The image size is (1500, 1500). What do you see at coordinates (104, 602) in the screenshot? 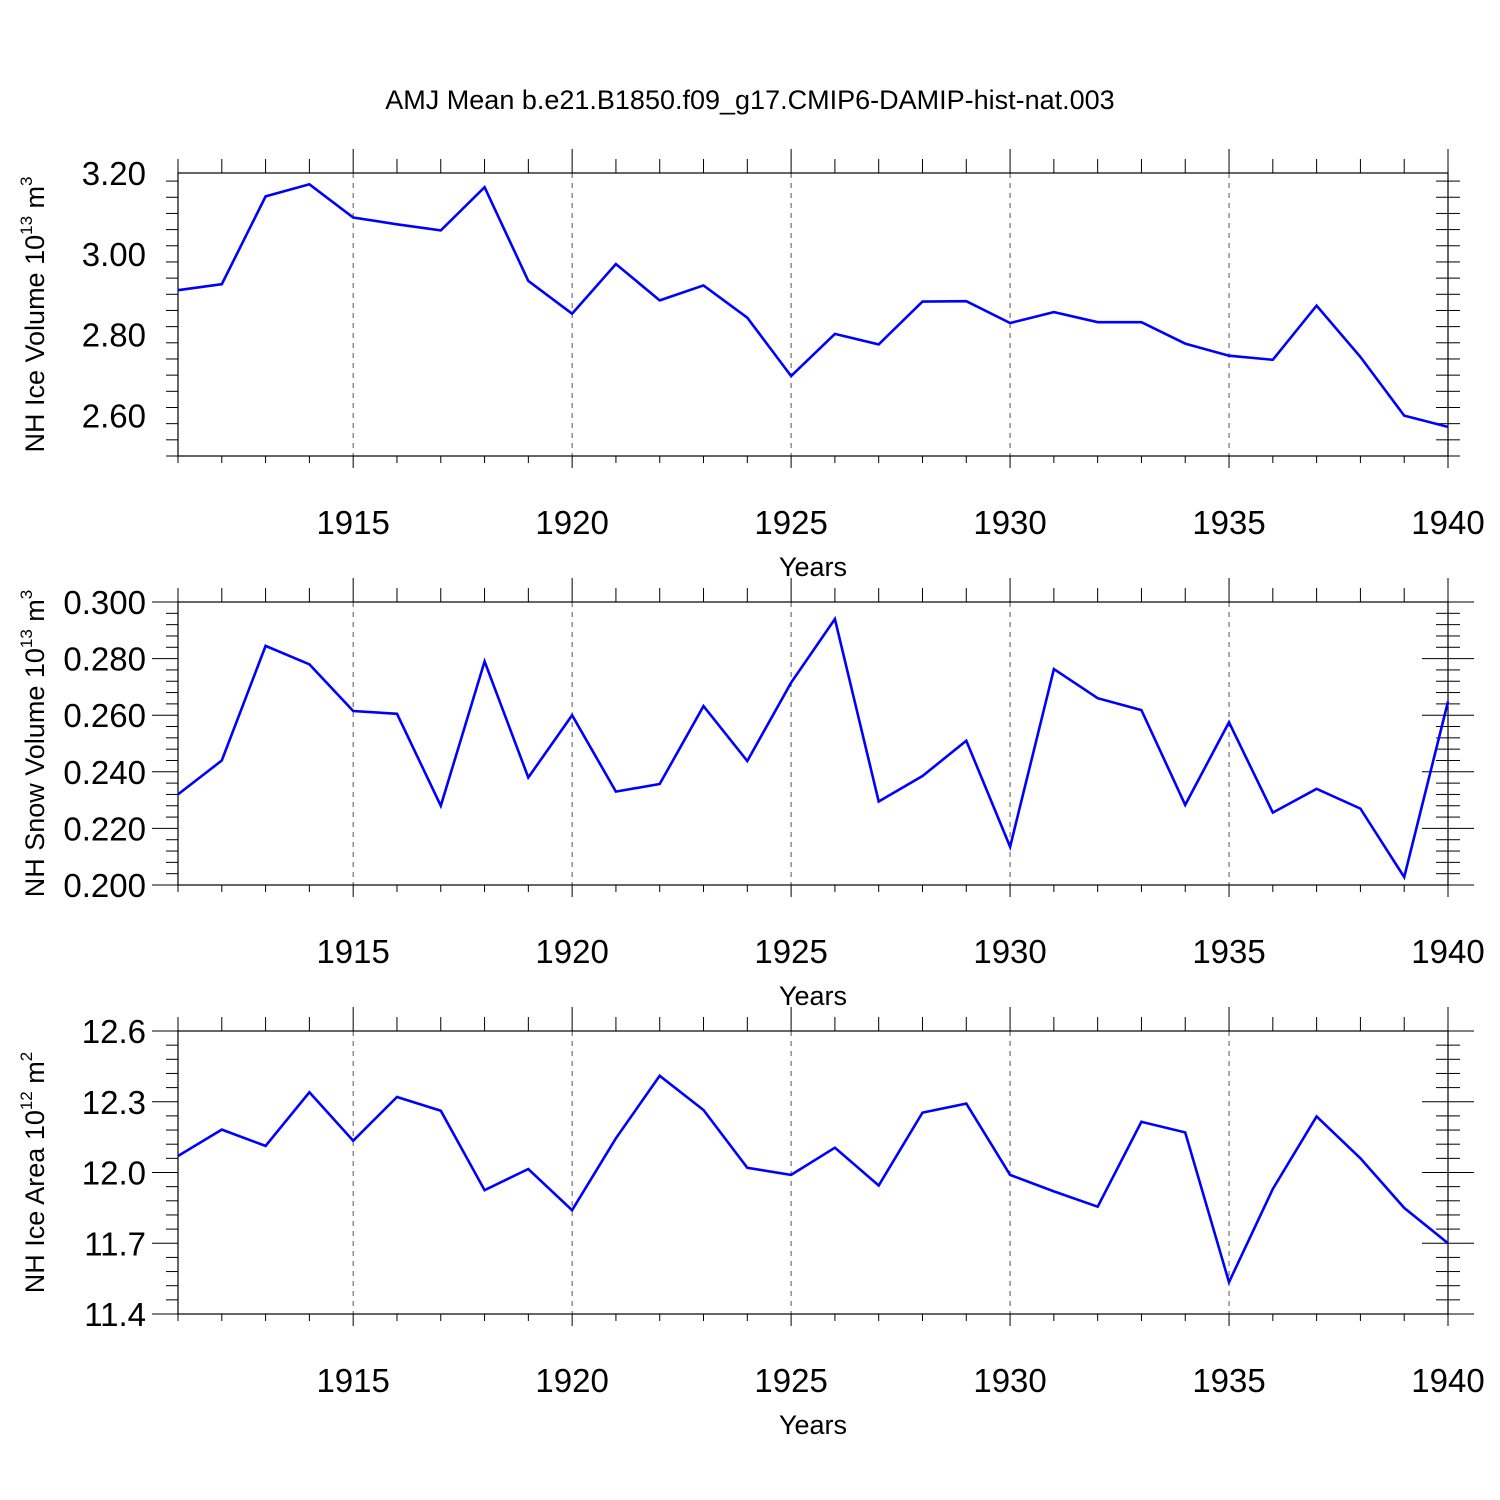
I see `panel-2-ytick-label-6: 0.300` at bounding box center [104, 602].